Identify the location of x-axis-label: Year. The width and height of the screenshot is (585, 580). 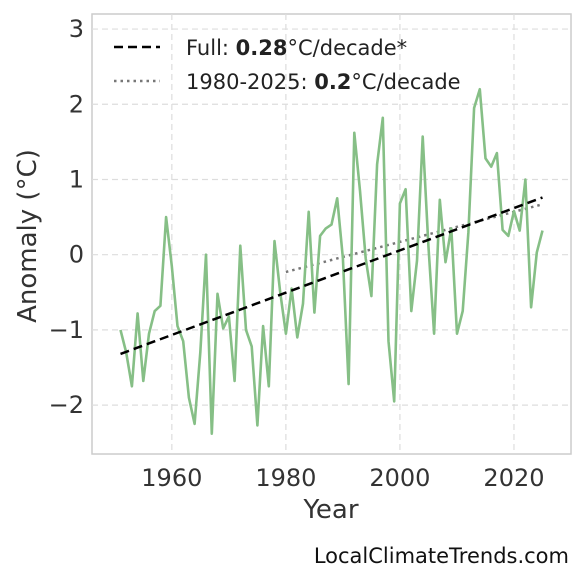
(330, 510).